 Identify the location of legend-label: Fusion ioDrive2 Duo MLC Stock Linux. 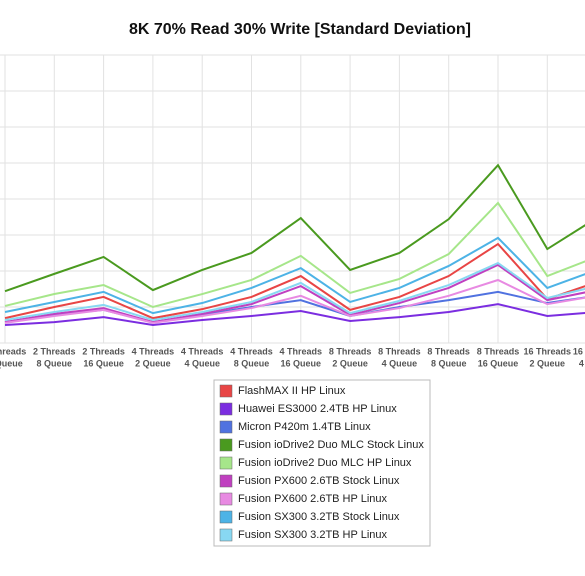
(331, 445).